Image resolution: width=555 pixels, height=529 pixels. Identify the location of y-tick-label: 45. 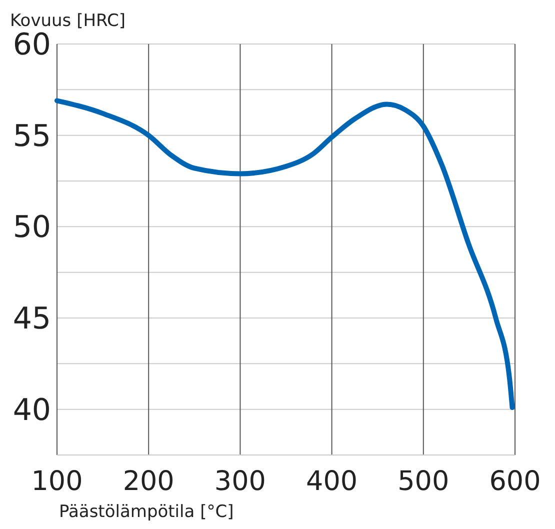
(31, 319).